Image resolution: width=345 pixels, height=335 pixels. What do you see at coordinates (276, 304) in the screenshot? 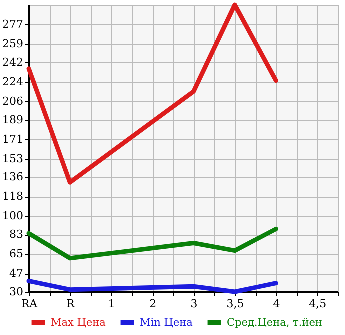
I see `x-tick-label: 4` at bounding box center [276, 304].